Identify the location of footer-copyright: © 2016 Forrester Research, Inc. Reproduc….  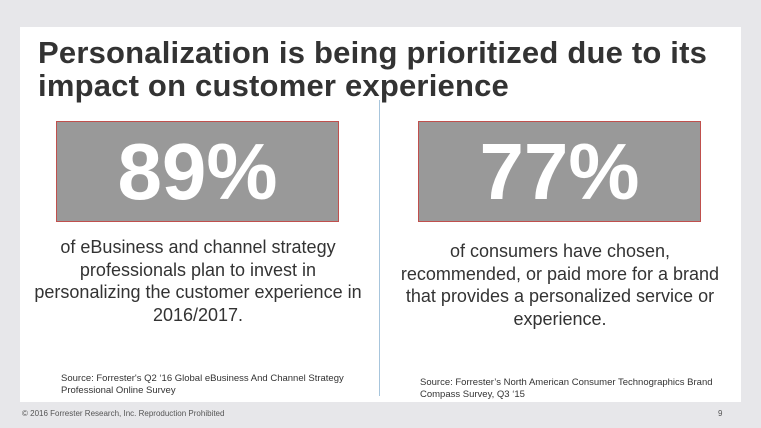
(123, 413).